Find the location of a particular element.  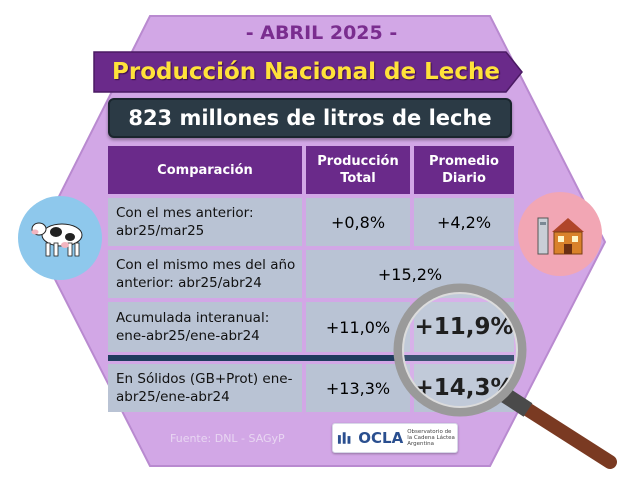

dairy-factory-icon is located at coordinates (560, 236).